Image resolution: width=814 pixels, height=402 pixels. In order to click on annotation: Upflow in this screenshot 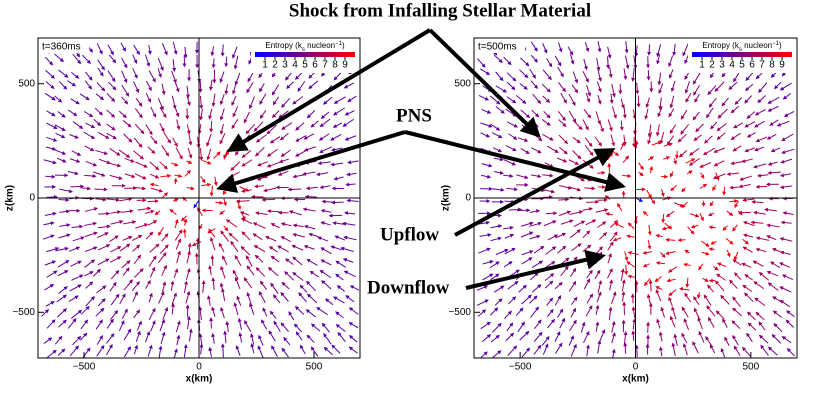, I will do `click(409, 234)`.